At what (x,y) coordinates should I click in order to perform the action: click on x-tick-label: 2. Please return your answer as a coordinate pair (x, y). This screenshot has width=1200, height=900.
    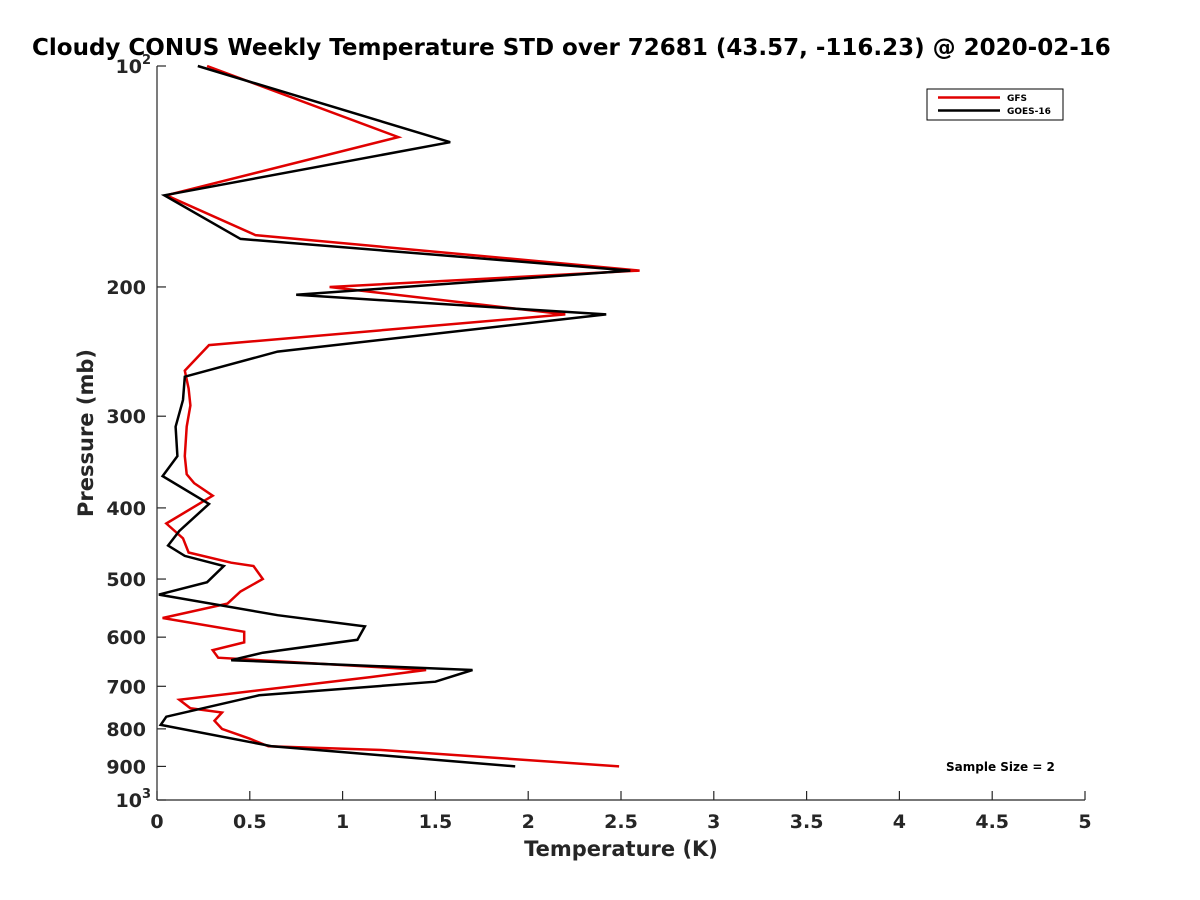
    Looking at the image, I should click on (528, 822).